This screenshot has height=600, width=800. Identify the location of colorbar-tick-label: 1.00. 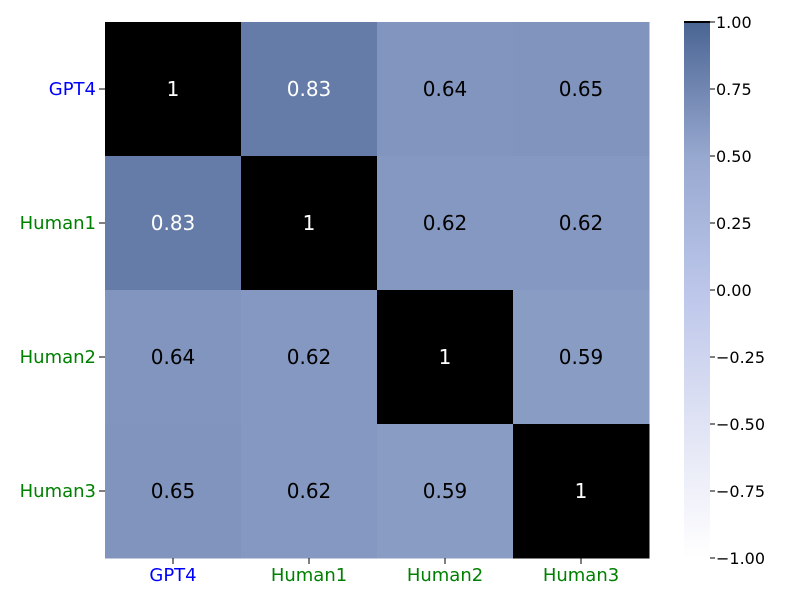
(734, 22).